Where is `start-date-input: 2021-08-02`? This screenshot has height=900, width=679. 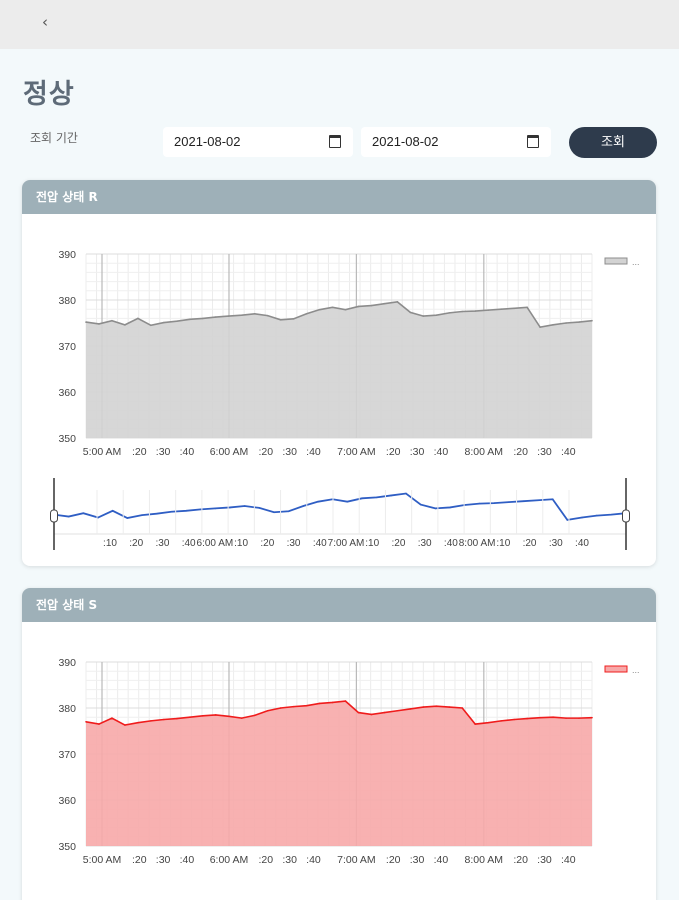
start-date-input: 2021-08-02 is located at coordinates (258, 142).